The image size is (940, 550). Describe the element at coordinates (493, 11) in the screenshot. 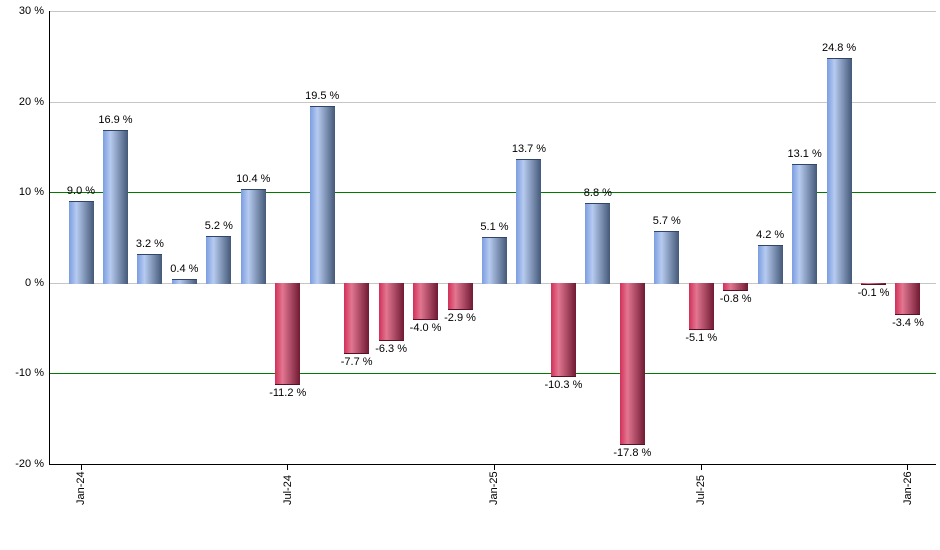

I see `gridline-30pct` at that location.